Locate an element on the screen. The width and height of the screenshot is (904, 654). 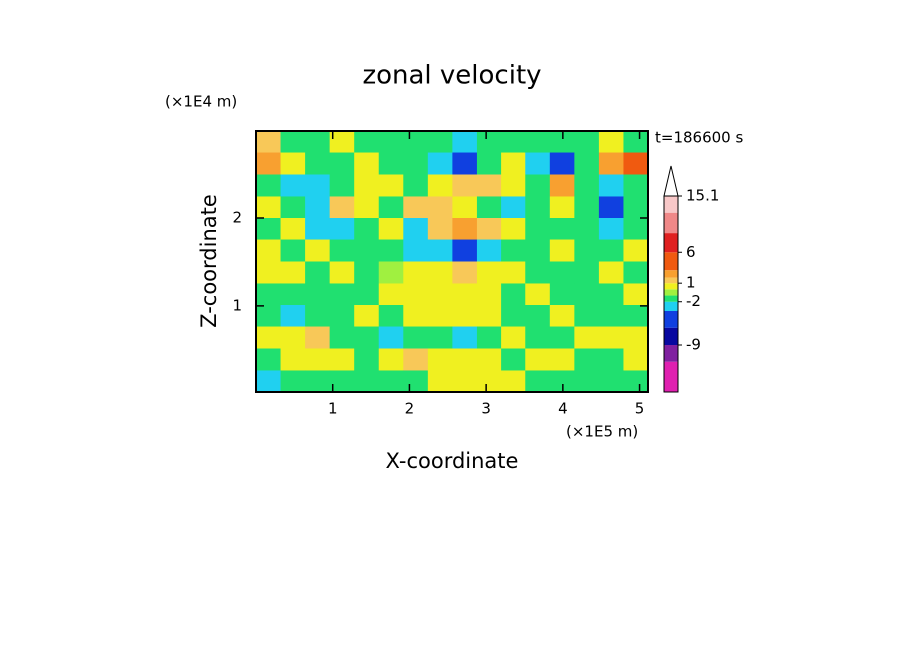
x-tick-label: 5 is located at coordinates (640, 409).